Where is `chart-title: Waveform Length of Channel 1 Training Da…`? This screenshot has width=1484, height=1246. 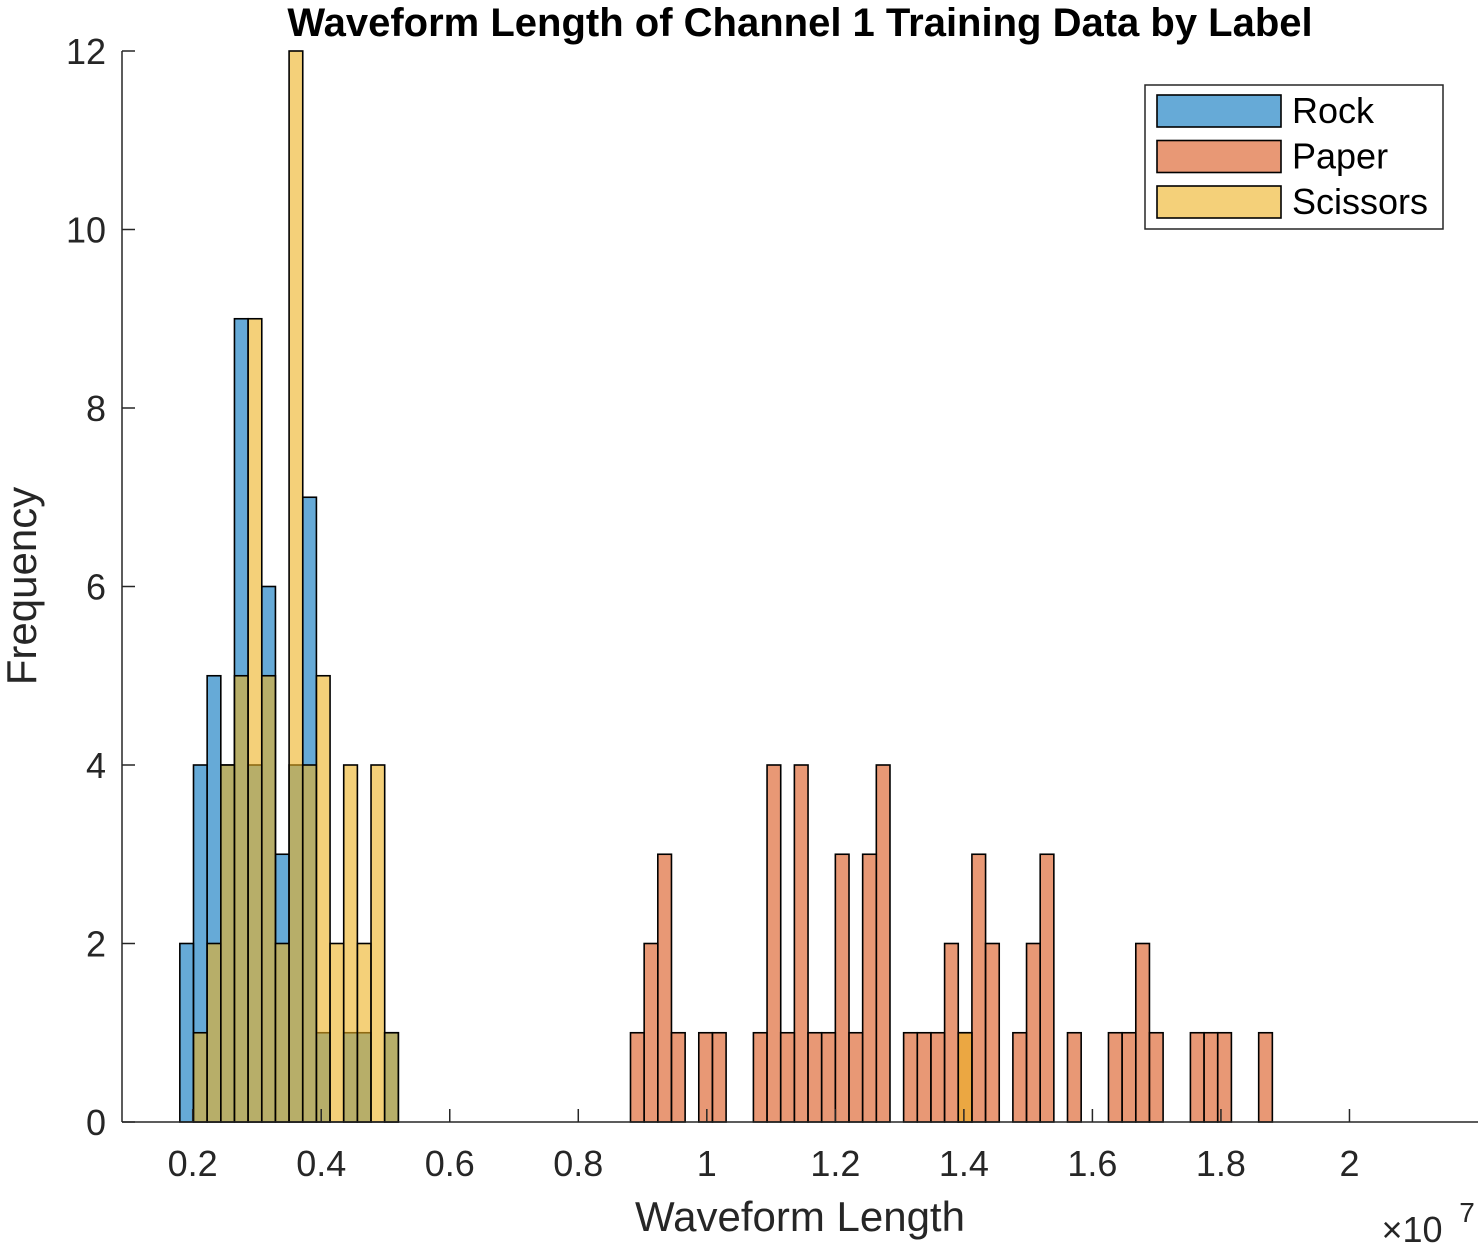 chart-title: Waveform Length of Channel 1 Training Da… is located at coordinates (799, 23).